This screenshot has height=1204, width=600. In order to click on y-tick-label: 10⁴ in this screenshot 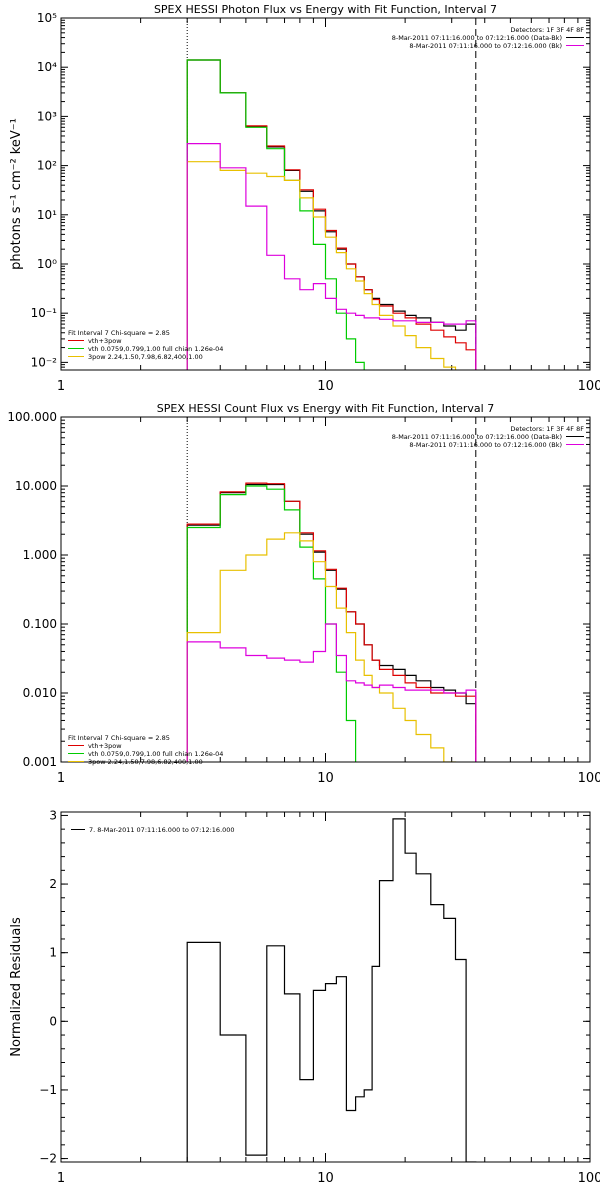, I will do `click(47, 67)`.